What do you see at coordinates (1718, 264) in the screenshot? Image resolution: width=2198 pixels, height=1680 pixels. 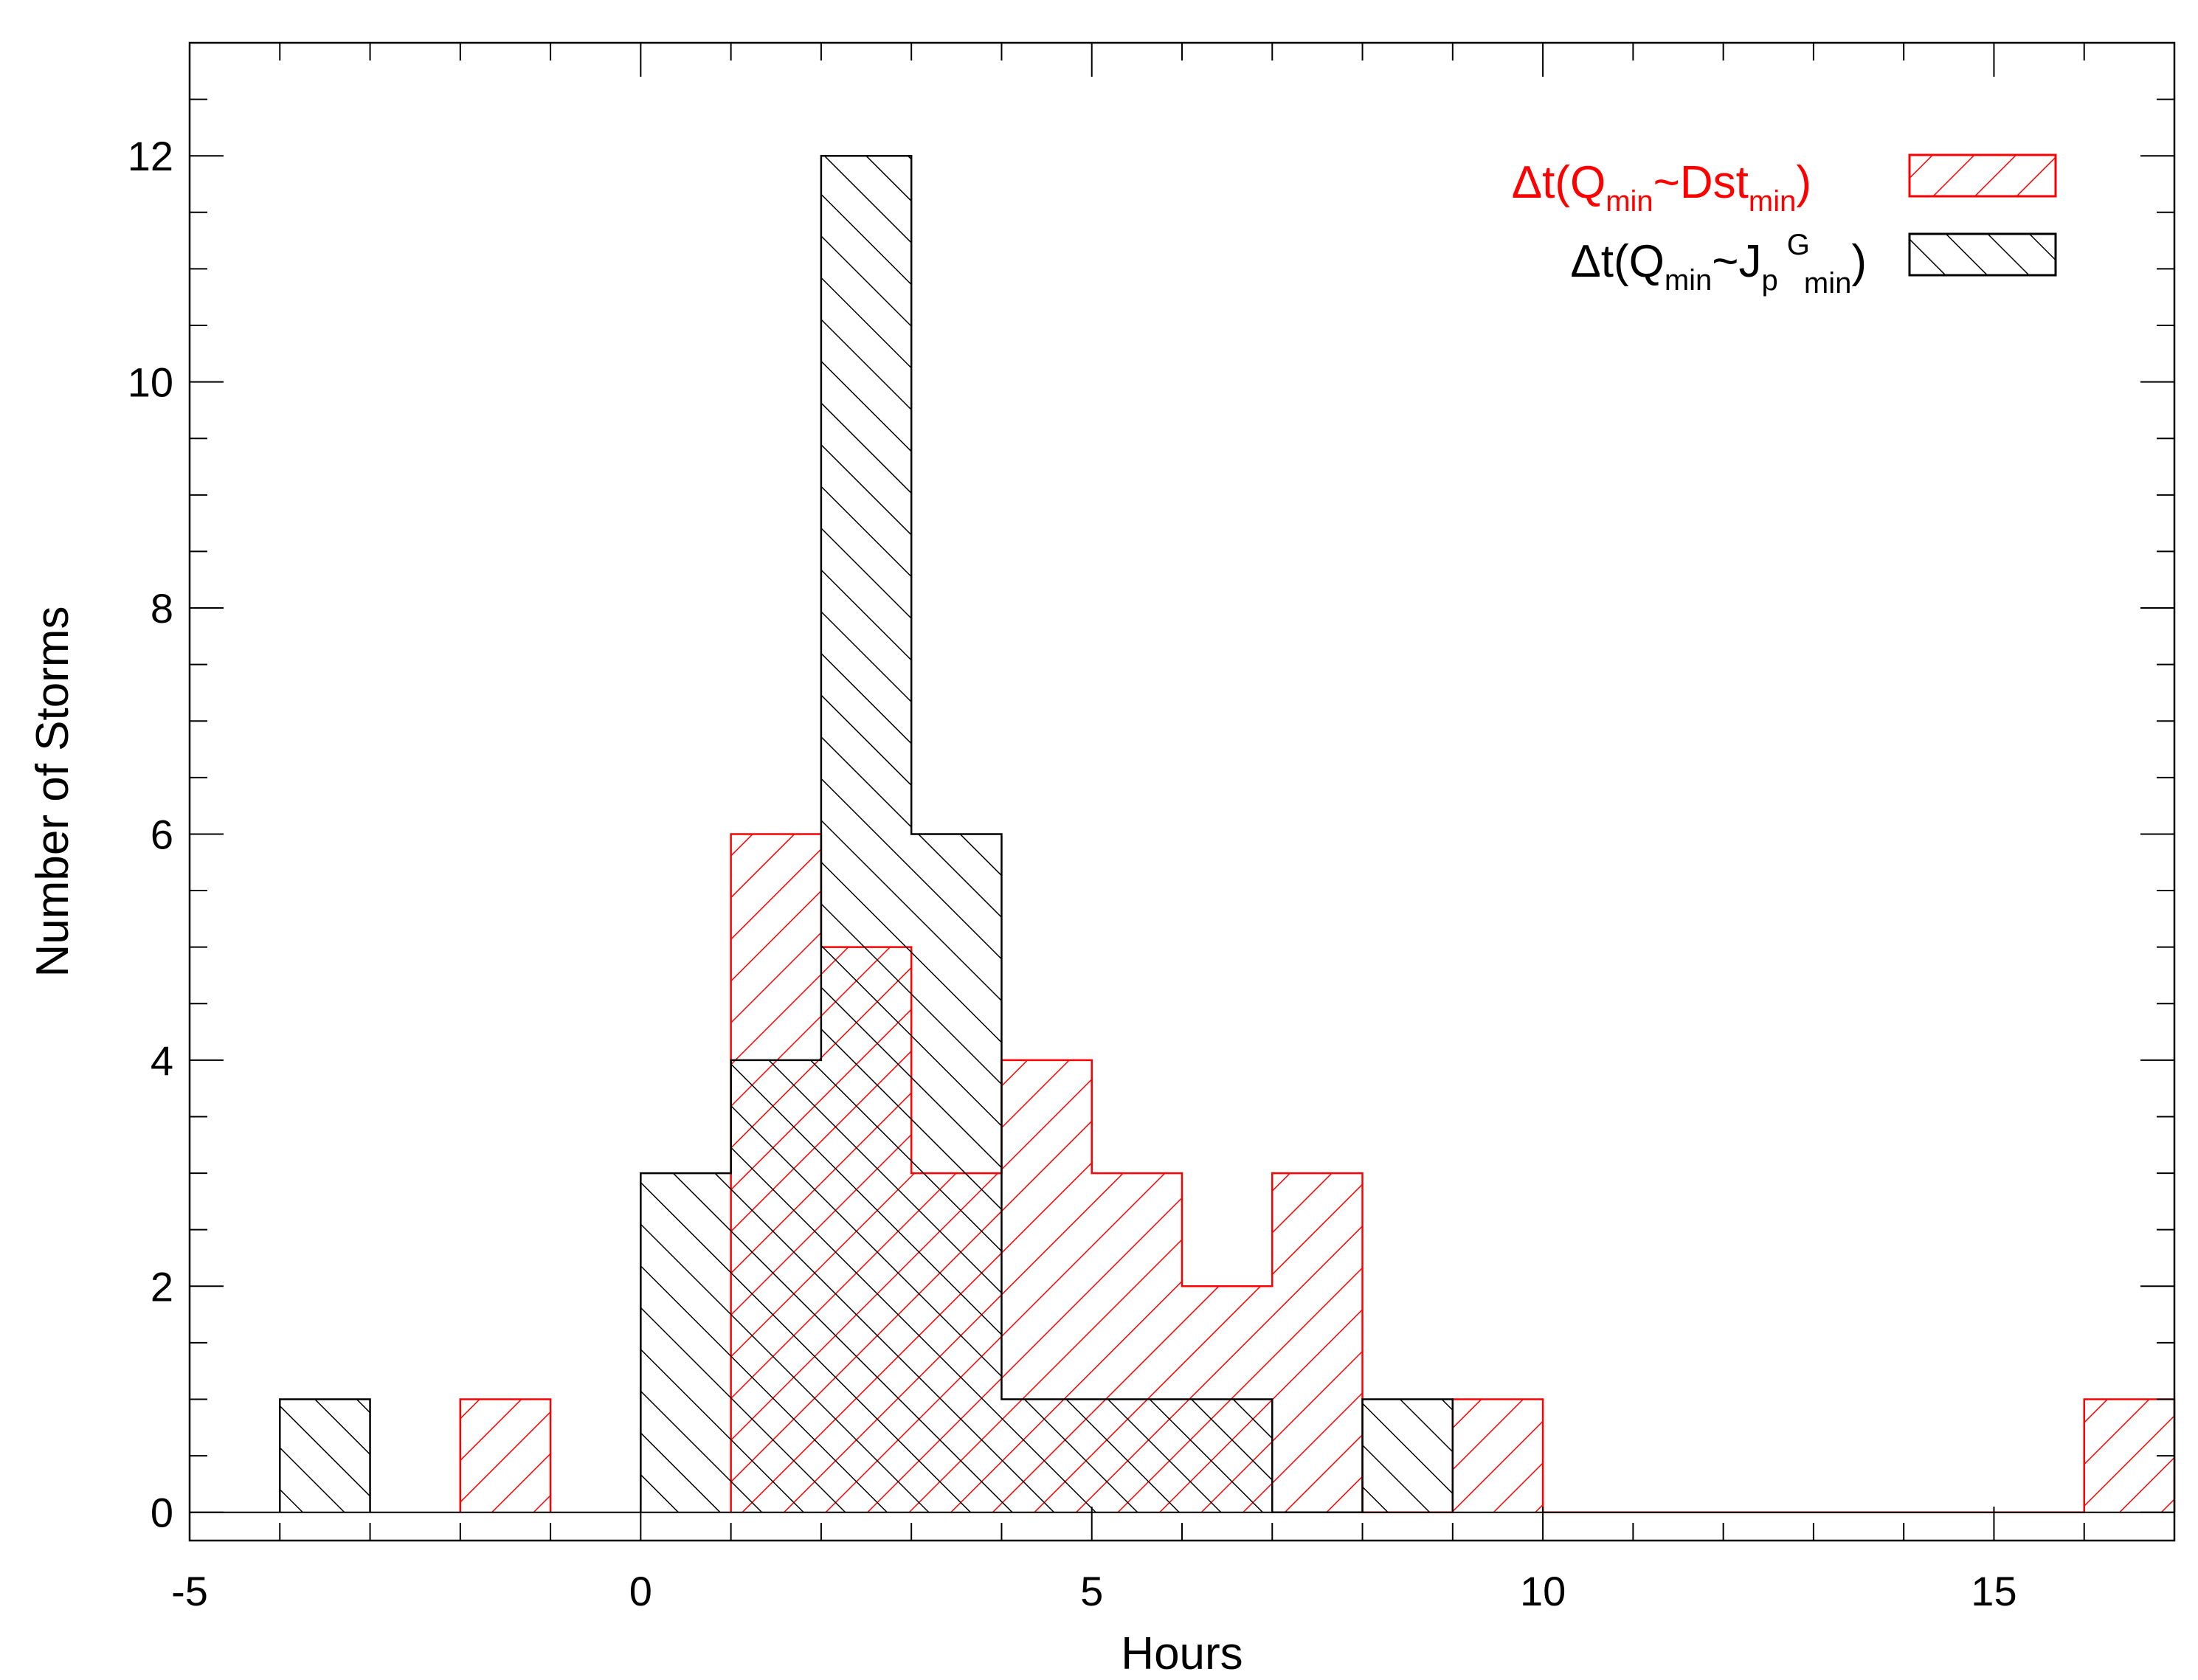 I see `legend-label-jp: Δt(Qmin~JpG min)` at bounding box center [1718, 264].